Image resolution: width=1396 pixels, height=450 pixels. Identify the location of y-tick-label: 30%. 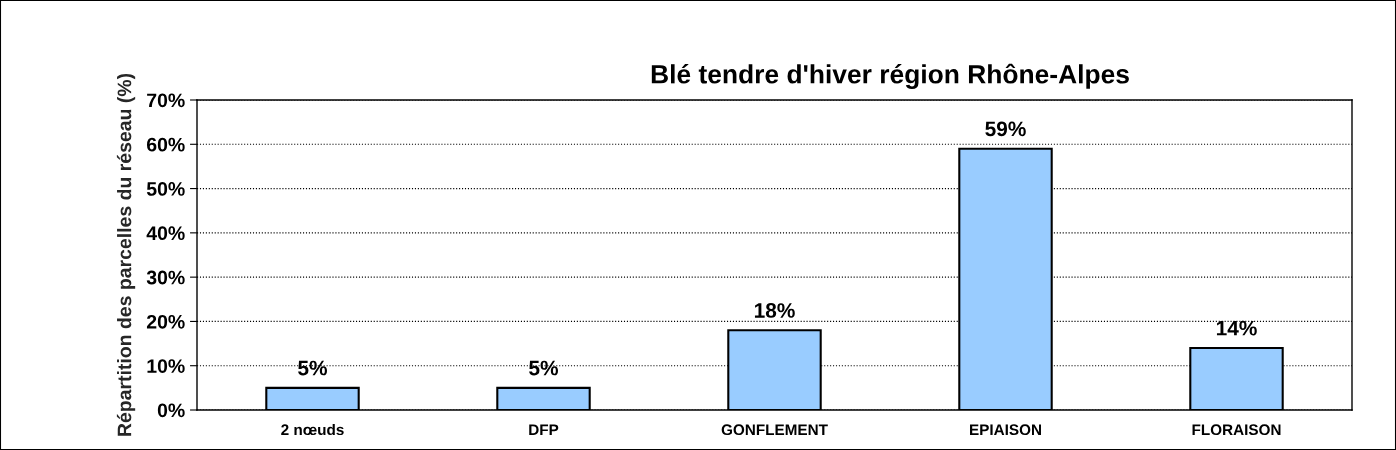
(165, 277).